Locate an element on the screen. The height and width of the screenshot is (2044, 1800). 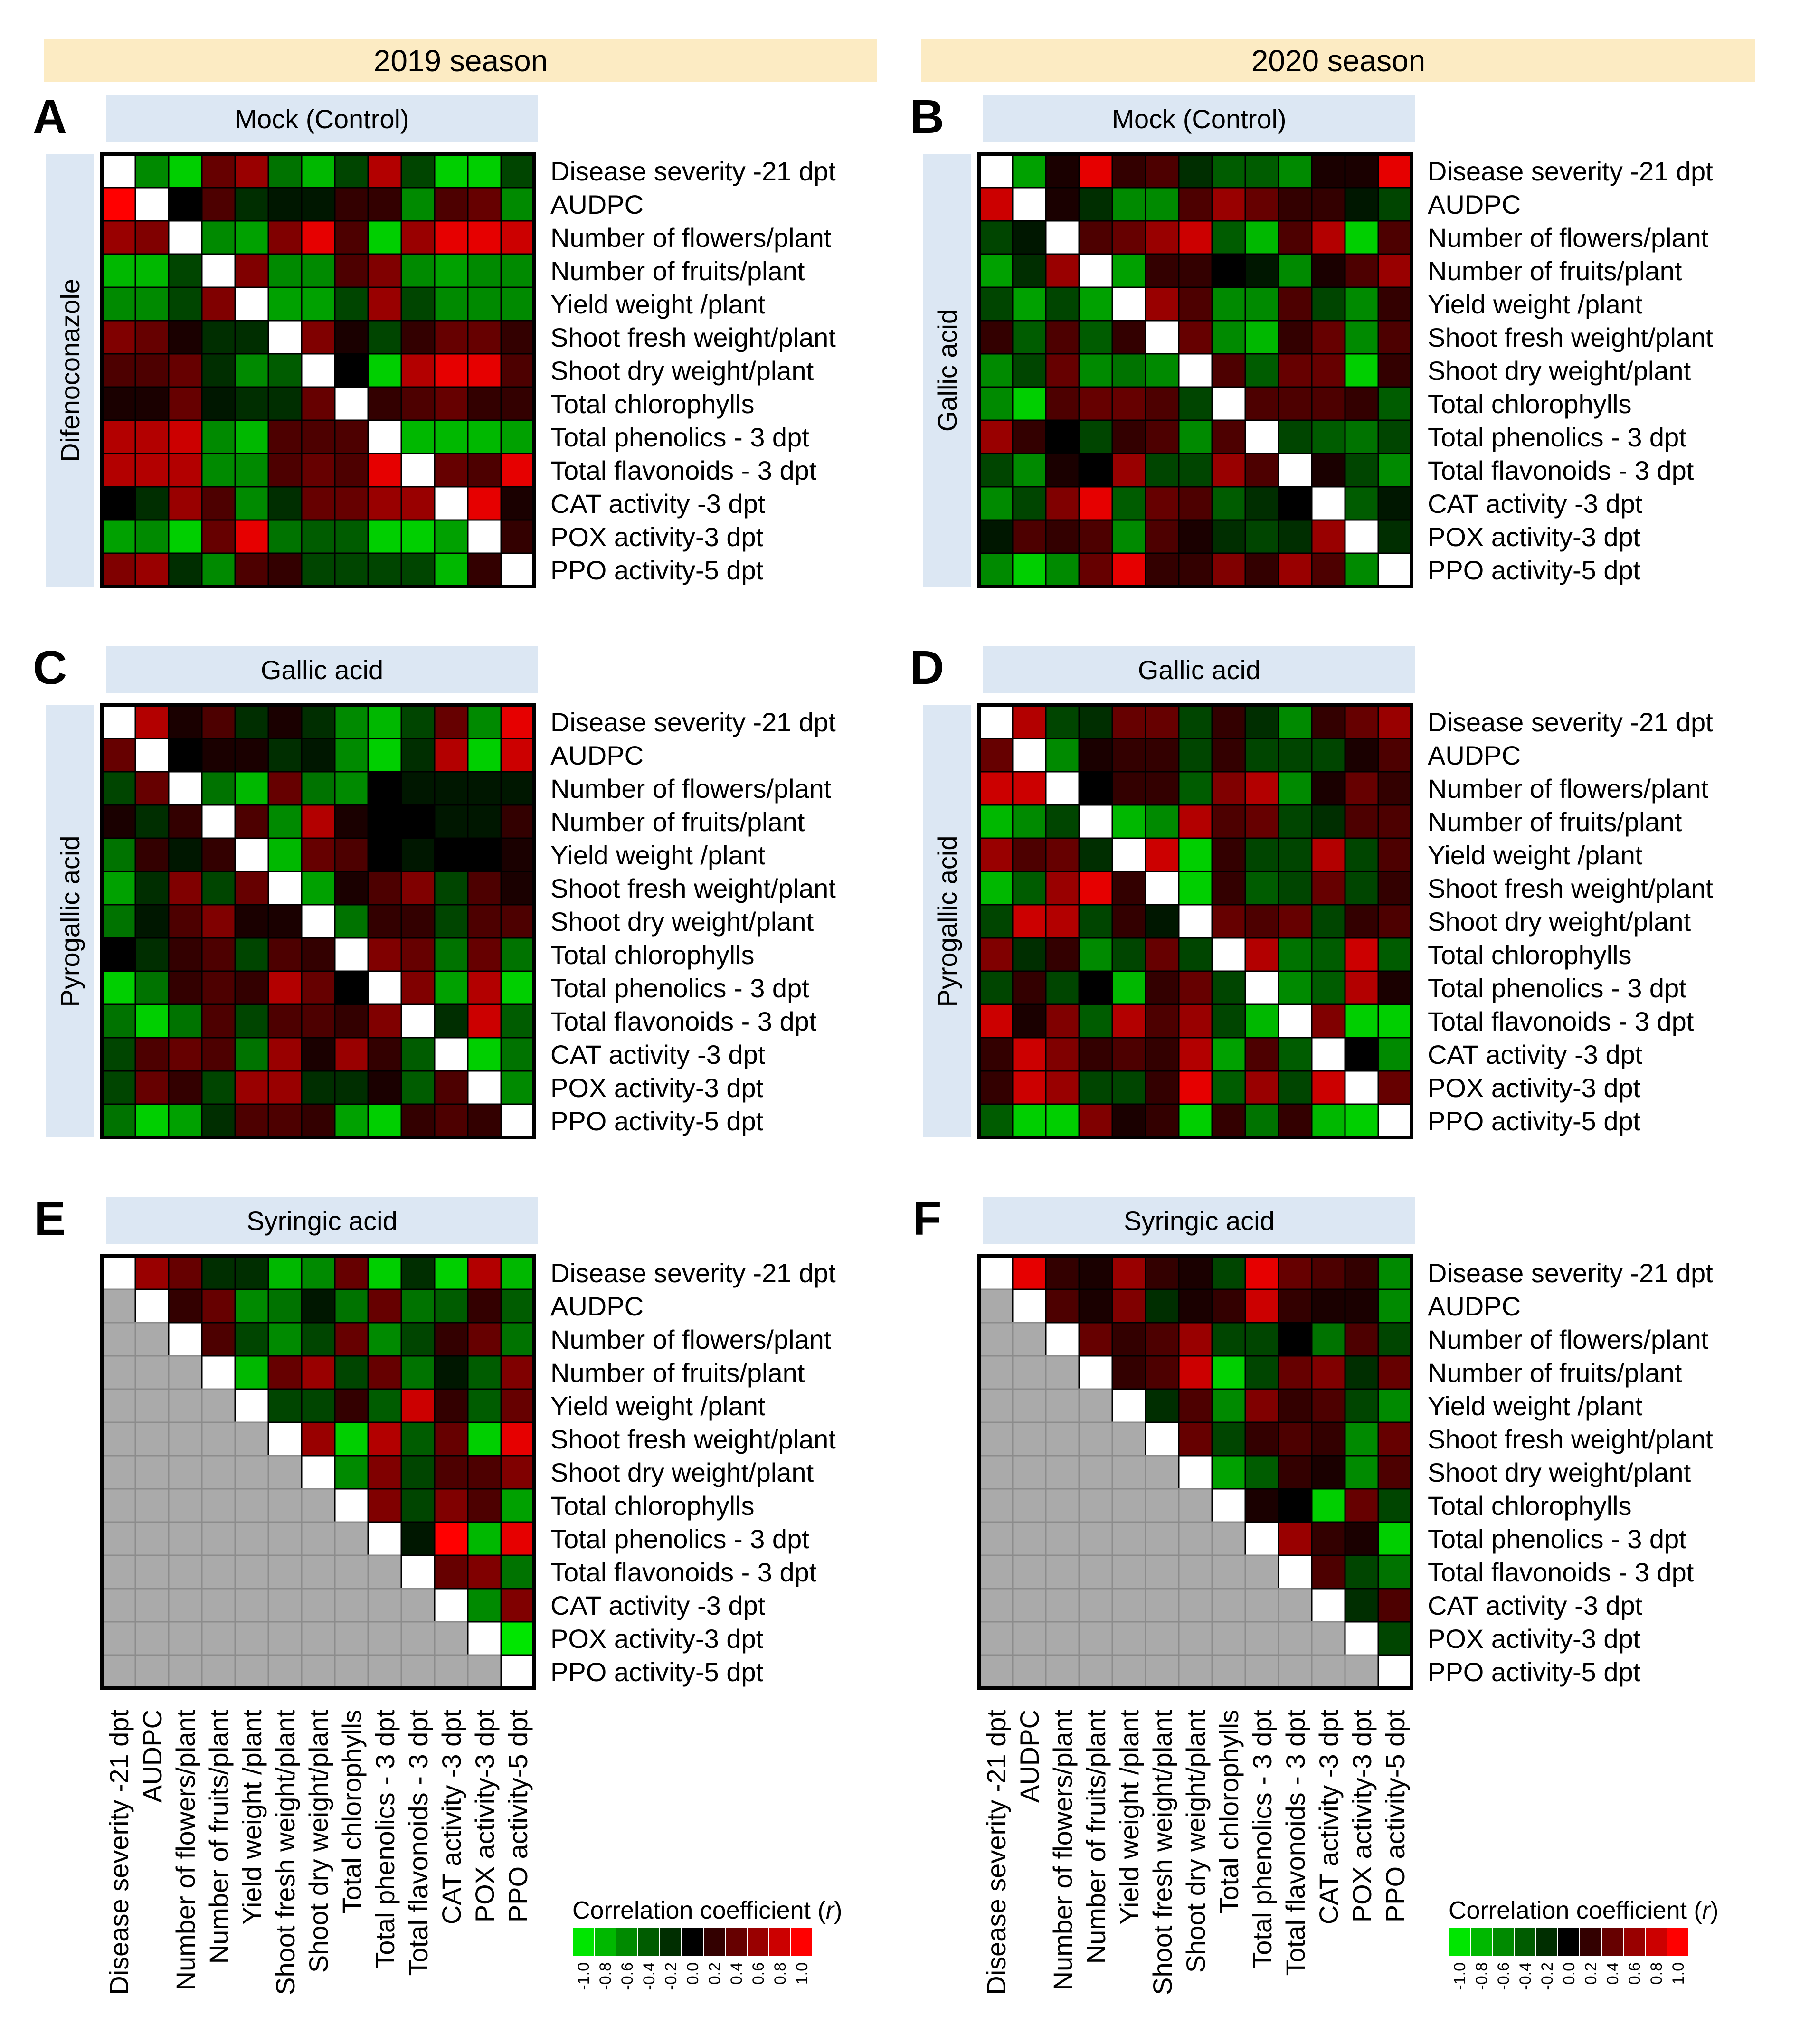
heatmap-cell-value-r4-c11 is located at coordinates (1361, 304).